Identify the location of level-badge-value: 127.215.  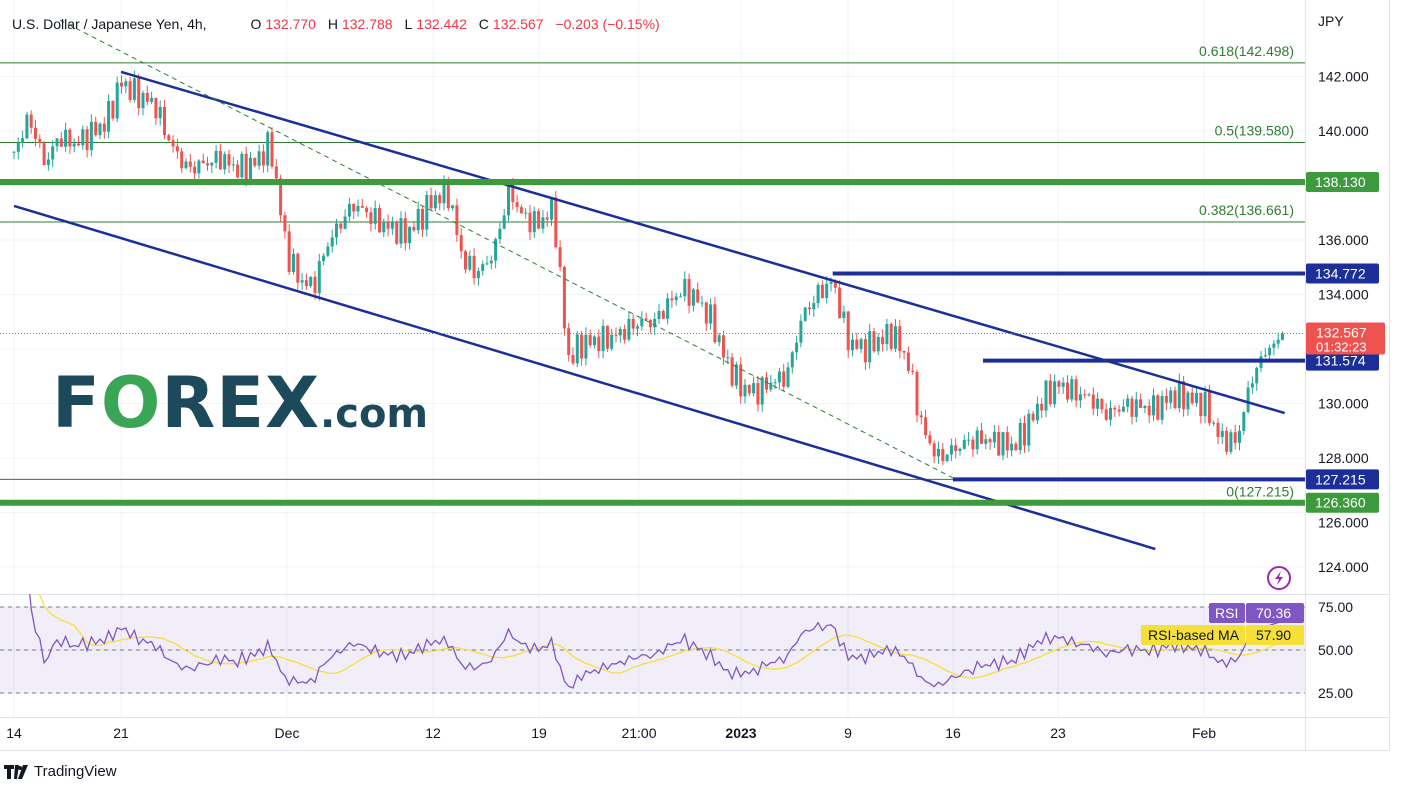
(1340, 479).